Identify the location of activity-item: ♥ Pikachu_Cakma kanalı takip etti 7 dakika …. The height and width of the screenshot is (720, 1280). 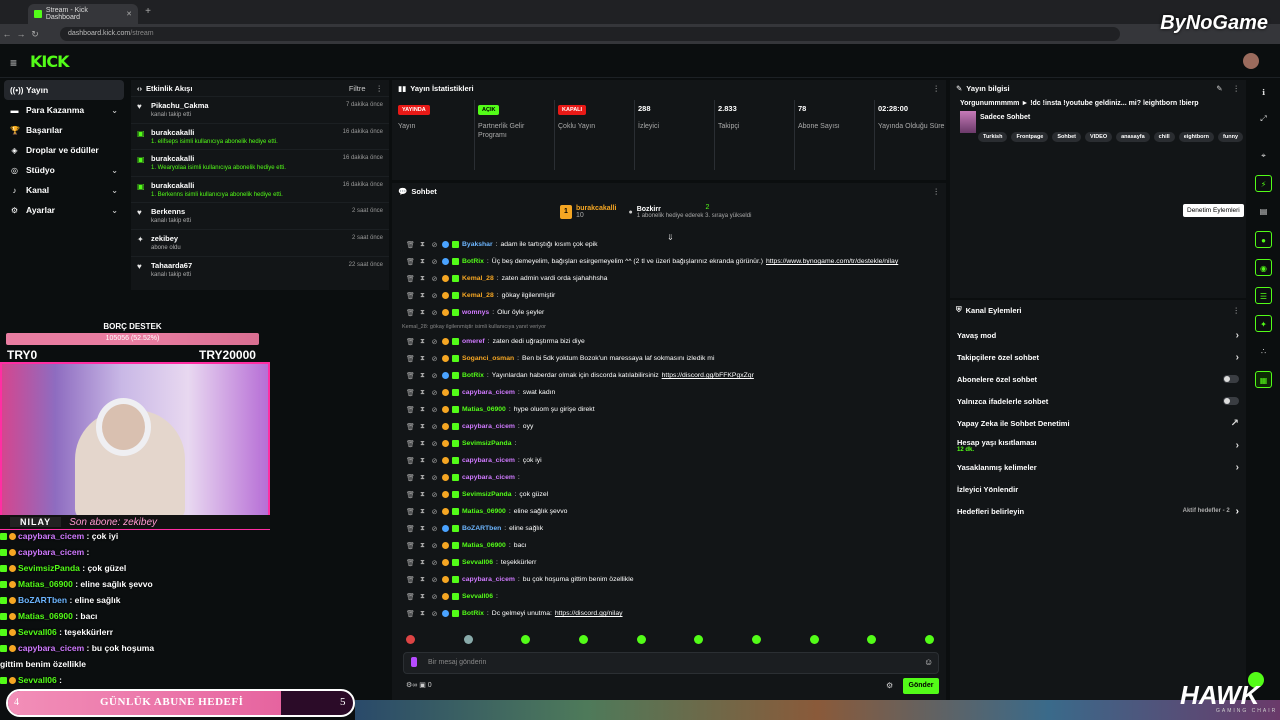
(260, 109).